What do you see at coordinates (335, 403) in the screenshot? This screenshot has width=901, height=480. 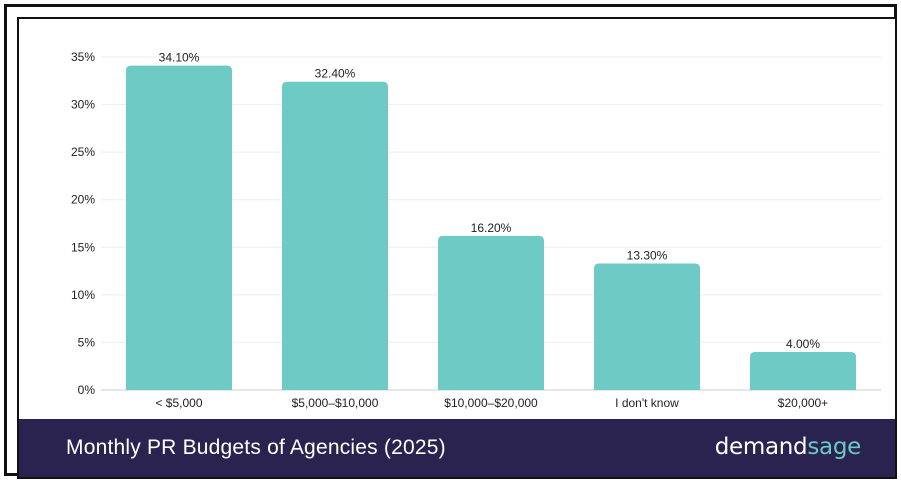 I see `x-category-label: $5,000–$10,000` at bounding box center [335, 403].